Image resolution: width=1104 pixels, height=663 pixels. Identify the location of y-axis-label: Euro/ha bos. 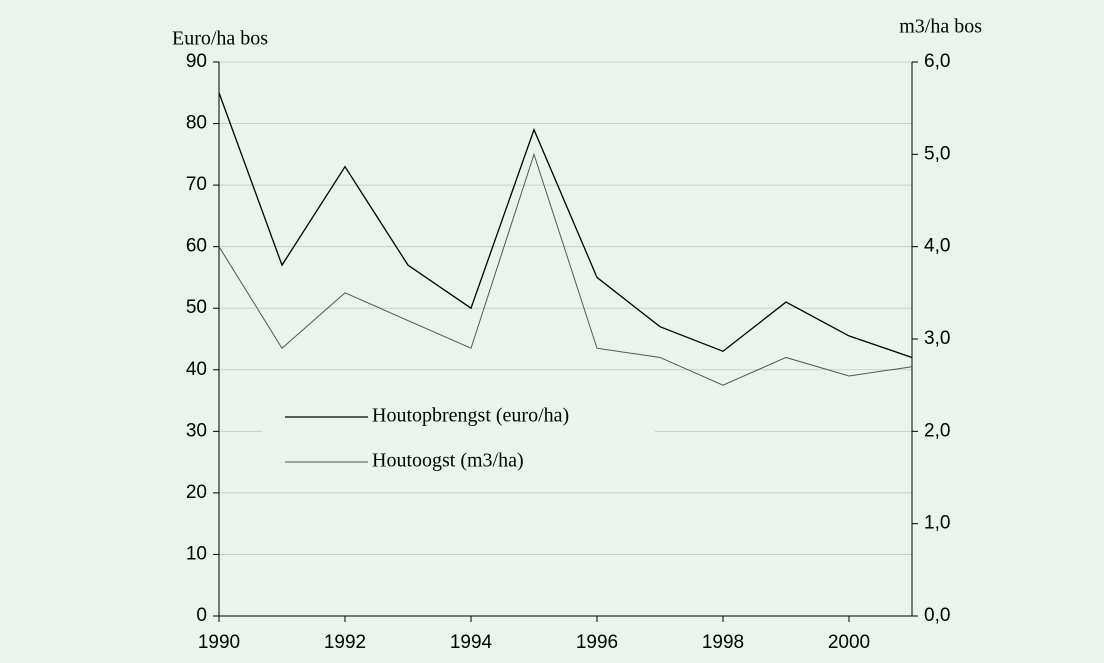
(220, 39).